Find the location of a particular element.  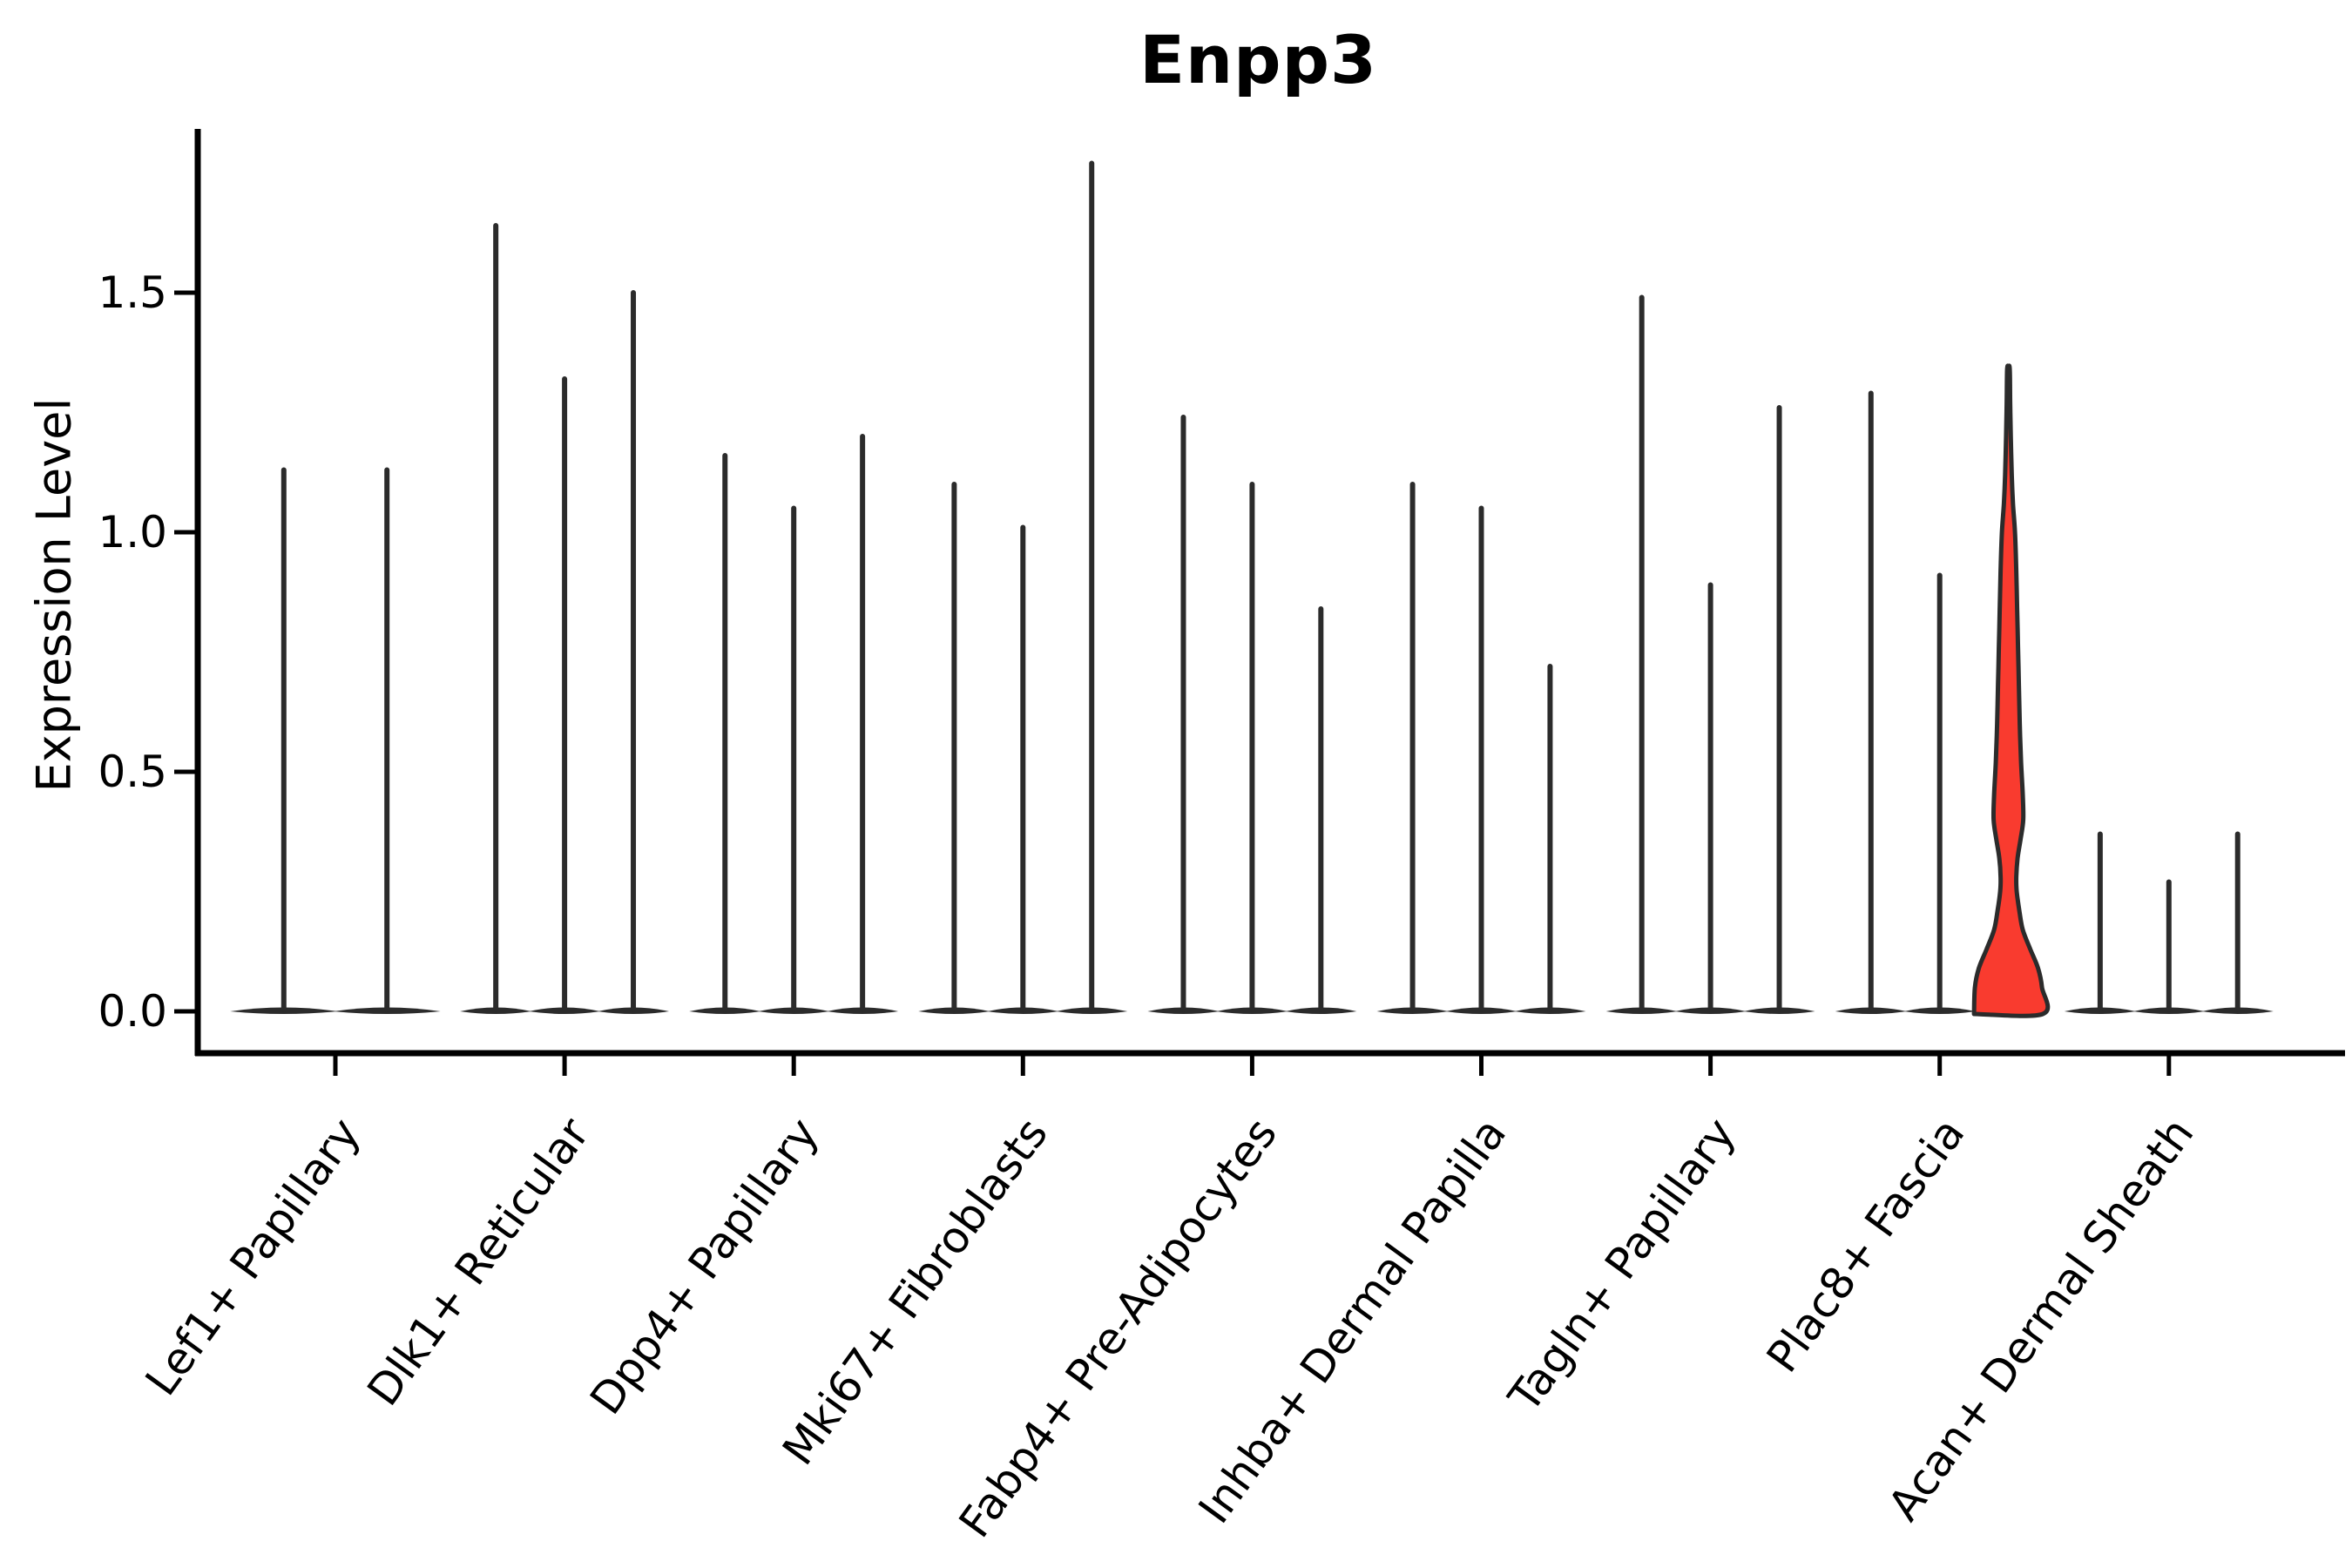

y-tick-label: 0.0 is located at coordinates (132, 1012).